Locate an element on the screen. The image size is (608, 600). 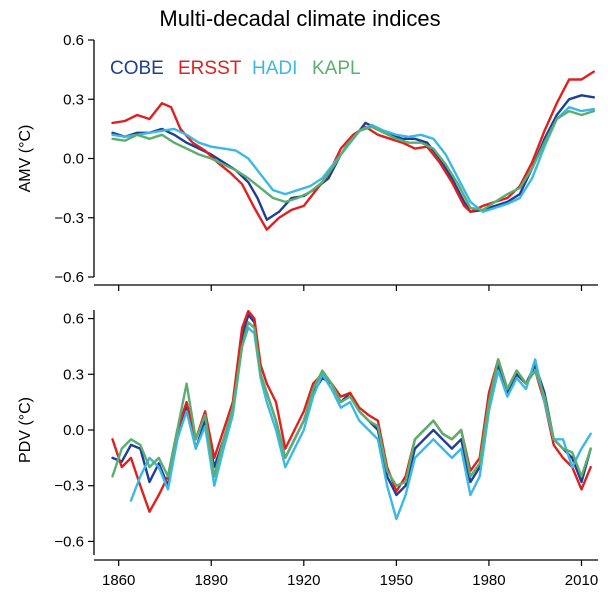
amv-series-hadi is located at coordinates (353, 159).